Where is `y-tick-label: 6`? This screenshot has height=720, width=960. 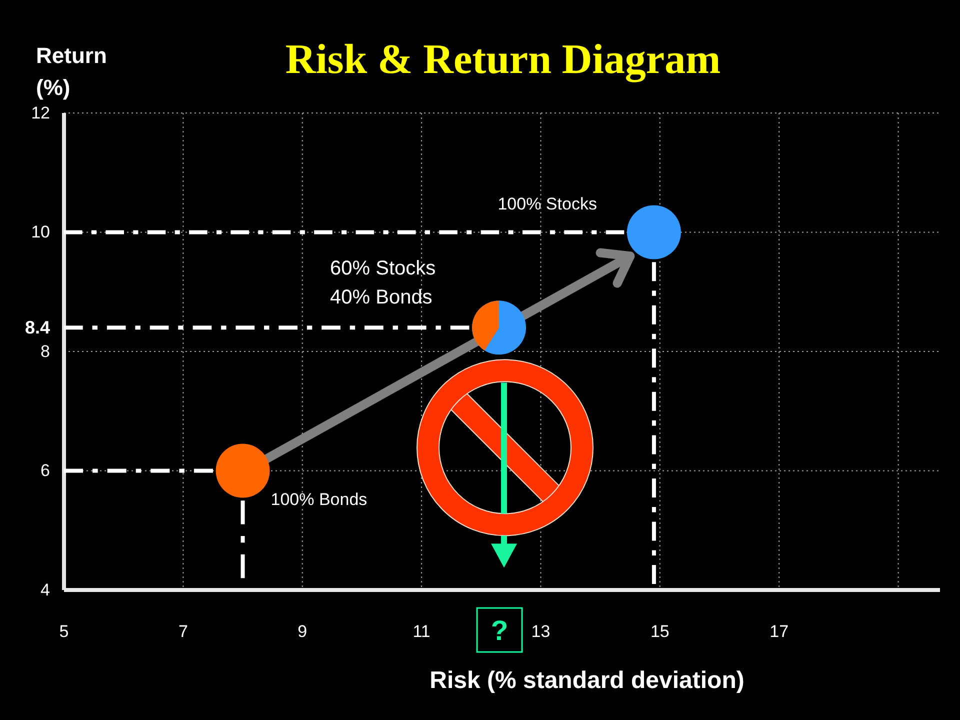
y-tick-label: 6 is located at coordinates (45, 470).